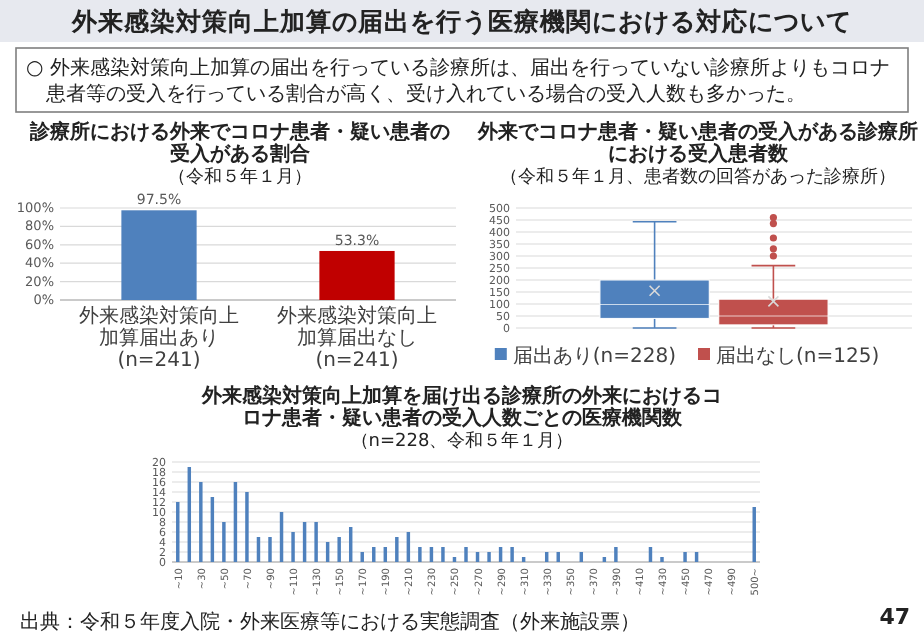  What do you see at coordinates (894, 617) in the screenshot?
I see `text: 47` at bounding box center [894, 617].